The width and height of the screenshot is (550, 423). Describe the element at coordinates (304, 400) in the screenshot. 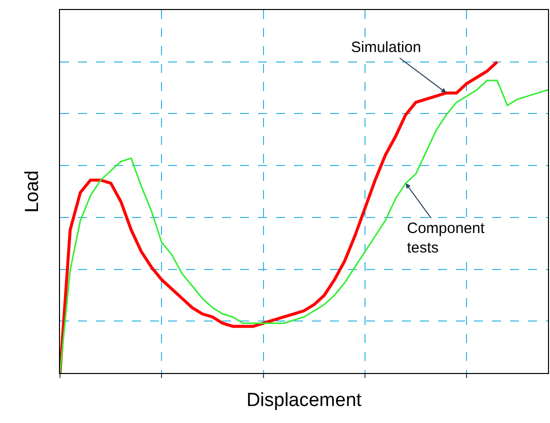

I see `x-axis-title: Displacement` at that location.